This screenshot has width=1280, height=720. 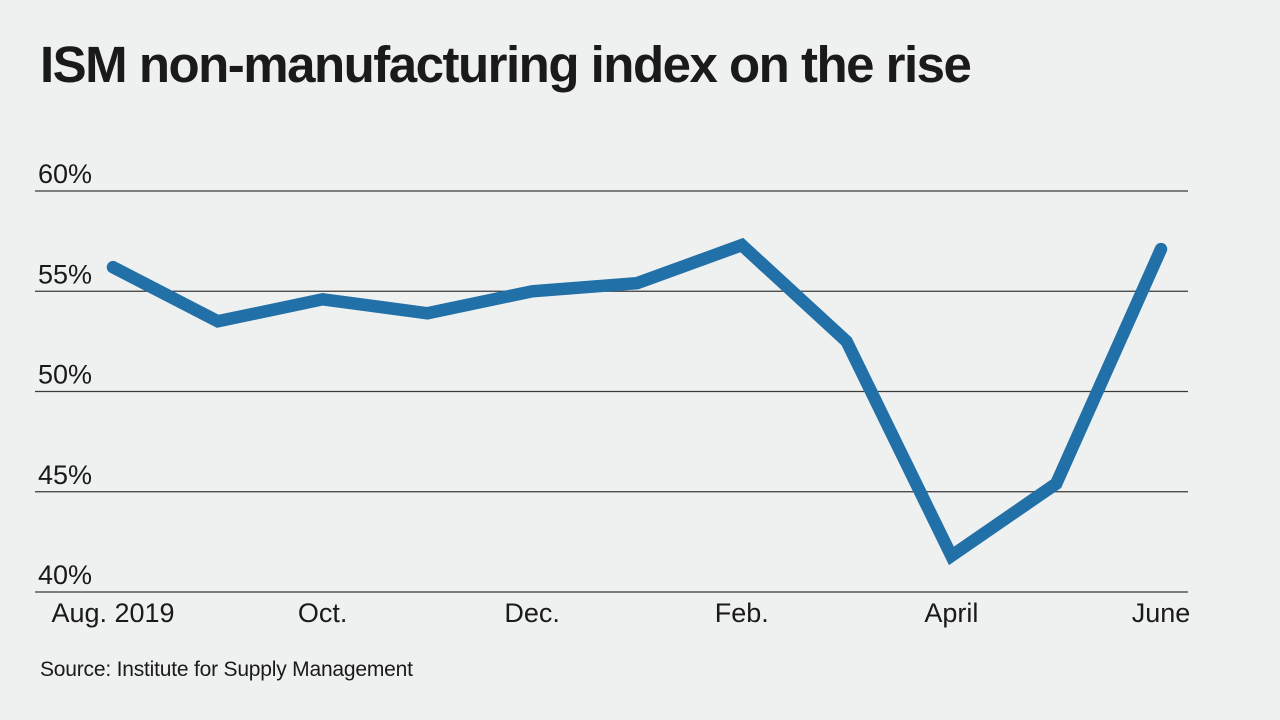 What do you see at coordinates (532, 613) in the screenshot?
I see `x-axis-tick-label: Dec.` at bounding box center [532, 613].